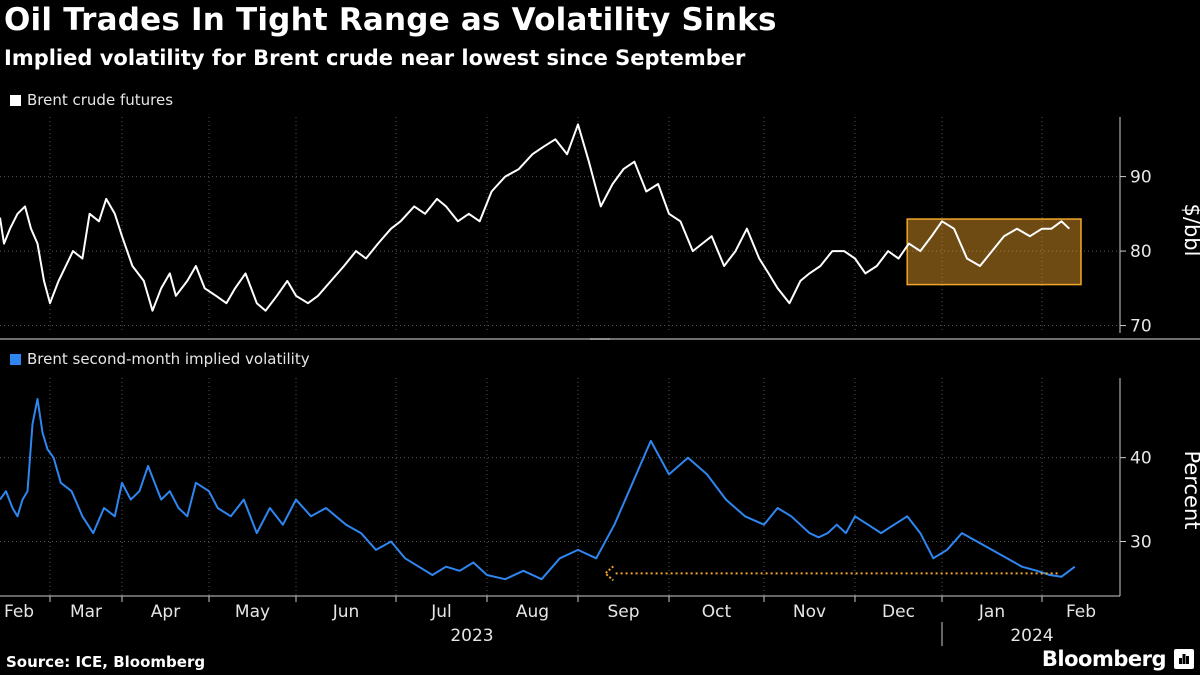  What do you see at coordinates (1141, 459) in the screenshot?
I see `vol-tick-label: 40` at bounding box center [1141, 459].